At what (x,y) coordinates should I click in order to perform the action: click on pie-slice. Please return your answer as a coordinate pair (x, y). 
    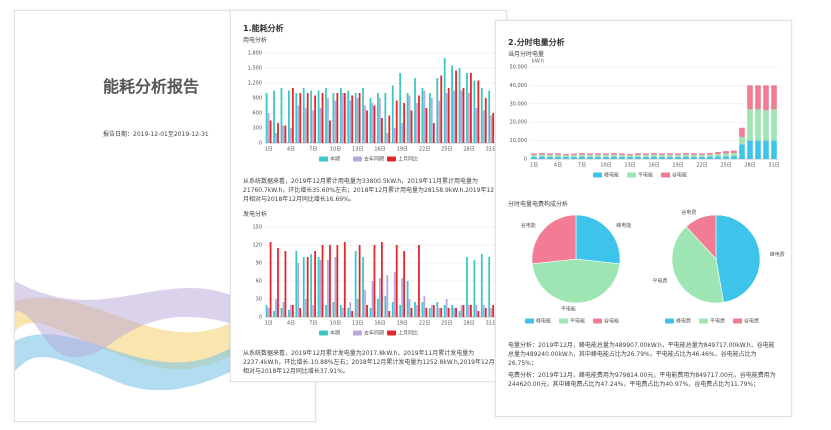
    Looking at the image, I should click on (576, 281).